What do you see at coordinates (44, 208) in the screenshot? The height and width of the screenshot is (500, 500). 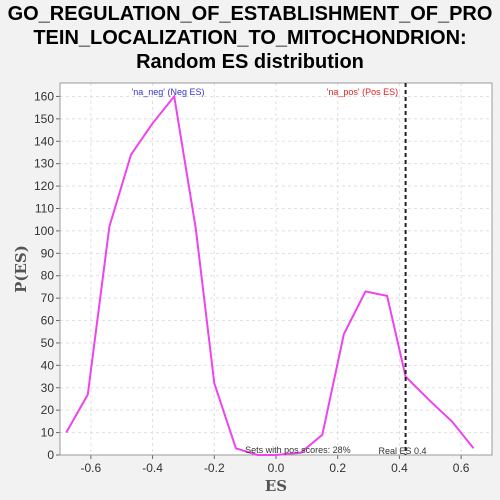 I see `y-tick-label: 110` at bounding box center [44, 208].